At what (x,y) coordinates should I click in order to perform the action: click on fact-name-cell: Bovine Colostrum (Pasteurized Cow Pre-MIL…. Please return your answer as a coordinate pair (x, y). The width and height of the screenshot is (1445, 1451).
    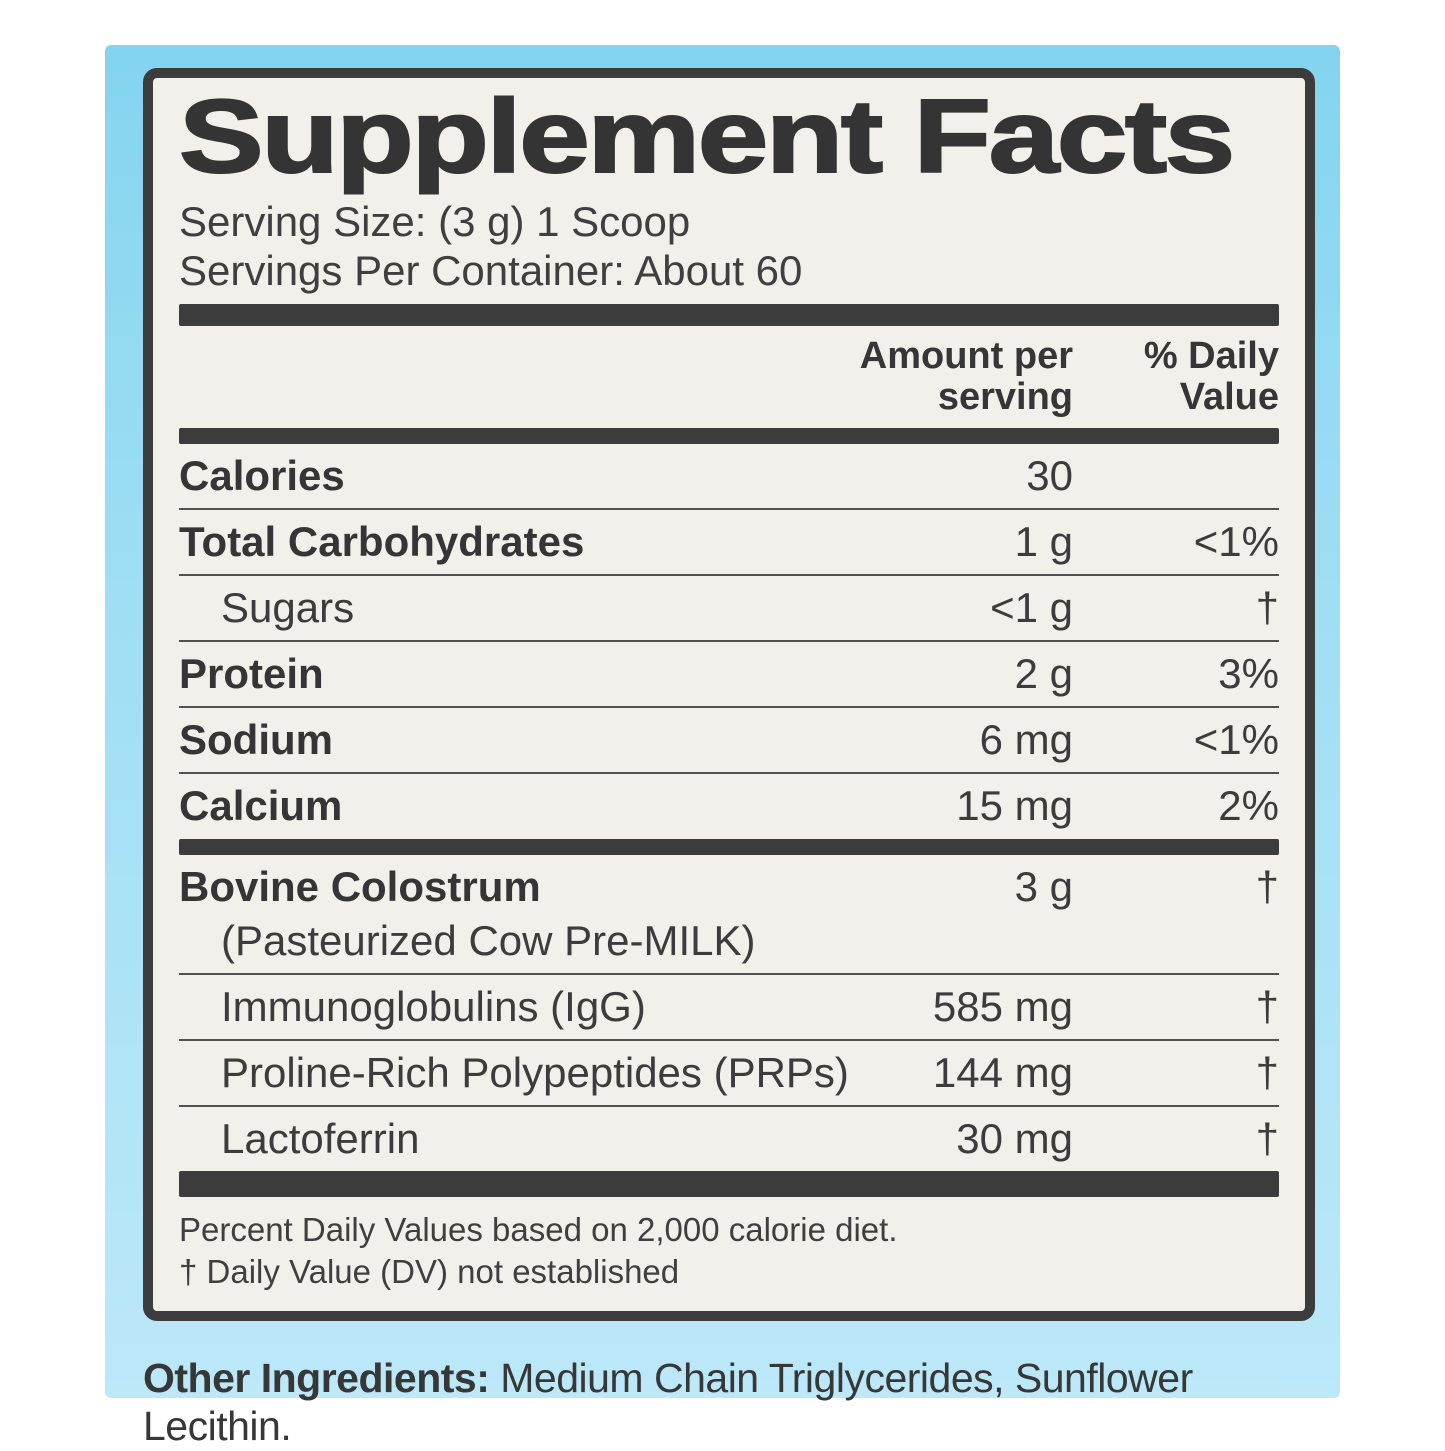
    Looking at the image, I should click on (536, 913).